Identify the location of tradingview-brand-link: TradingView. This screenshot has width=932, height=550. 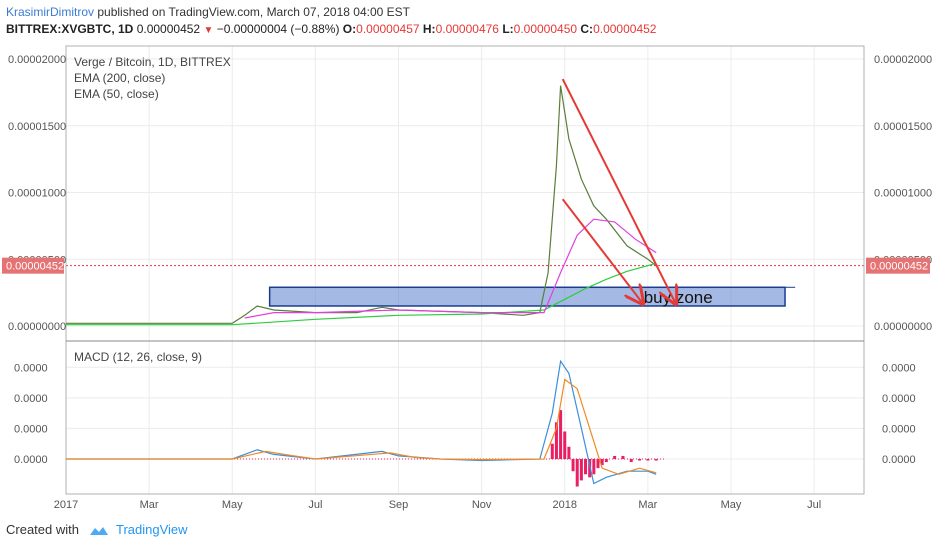
(152, 529).